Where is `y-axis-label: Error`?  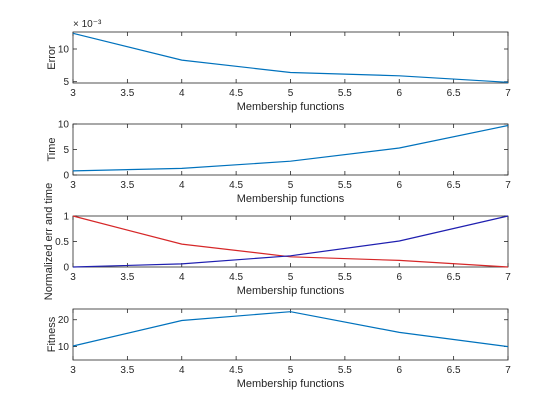 y-axis-label: Error is located at coordinates (52, 57).